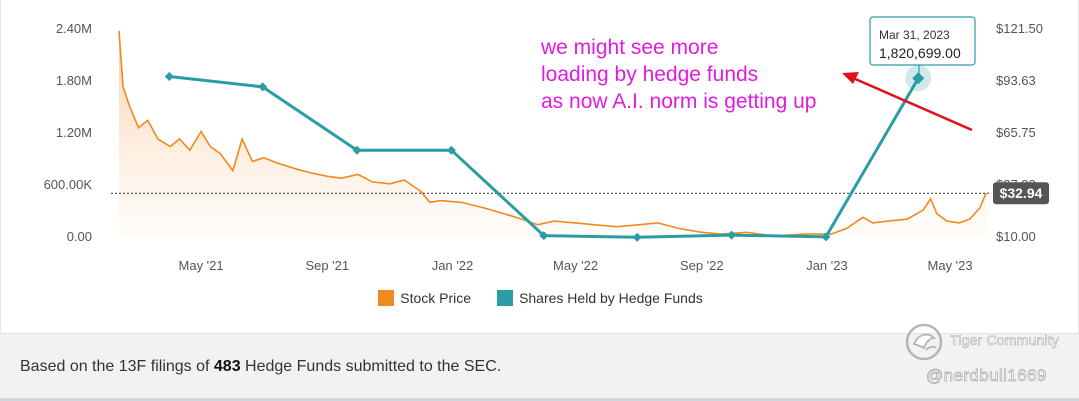 The height and width of the screenshot is (401, 1079). What do you see at coordinates (986, 376) in the screenshot?
I see `watermark-handle: @nerdbull1669` at bounding box center [986, 376].